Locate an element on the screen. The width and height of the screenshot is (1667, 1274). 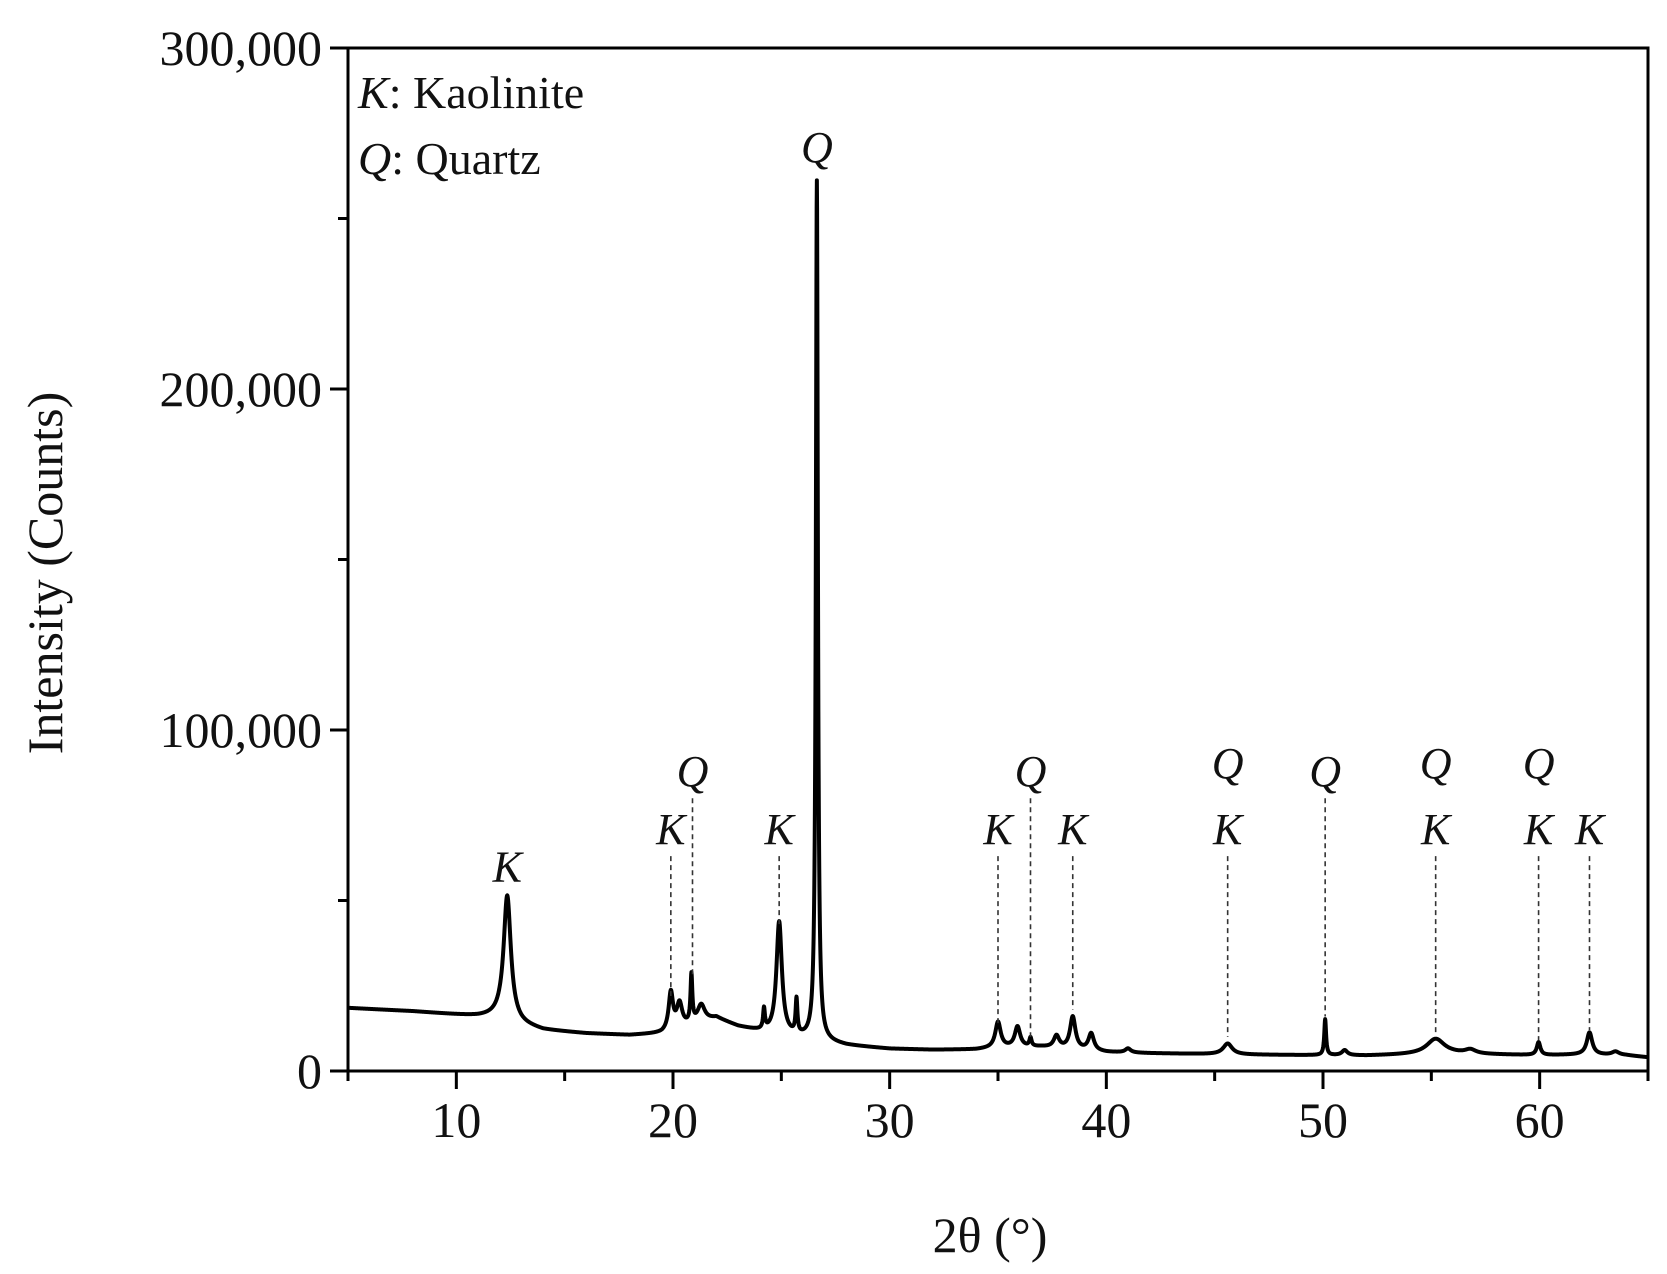
x-axis: 10 20 30 40 50 60 is located at coordinates (998, 1109).